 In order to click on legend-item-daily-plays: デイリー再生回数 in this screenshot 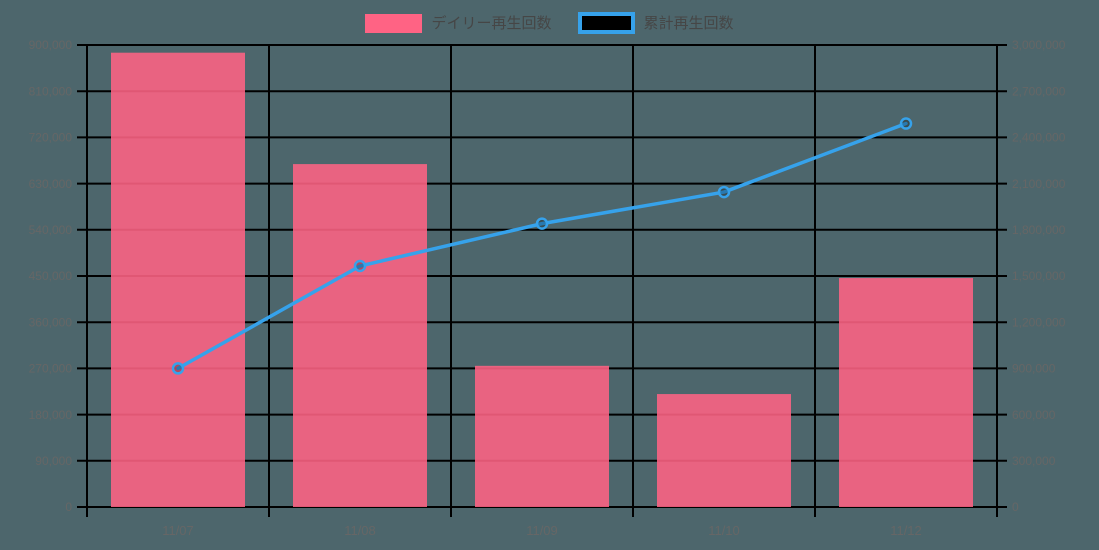, I will do `click(458, 23)`.